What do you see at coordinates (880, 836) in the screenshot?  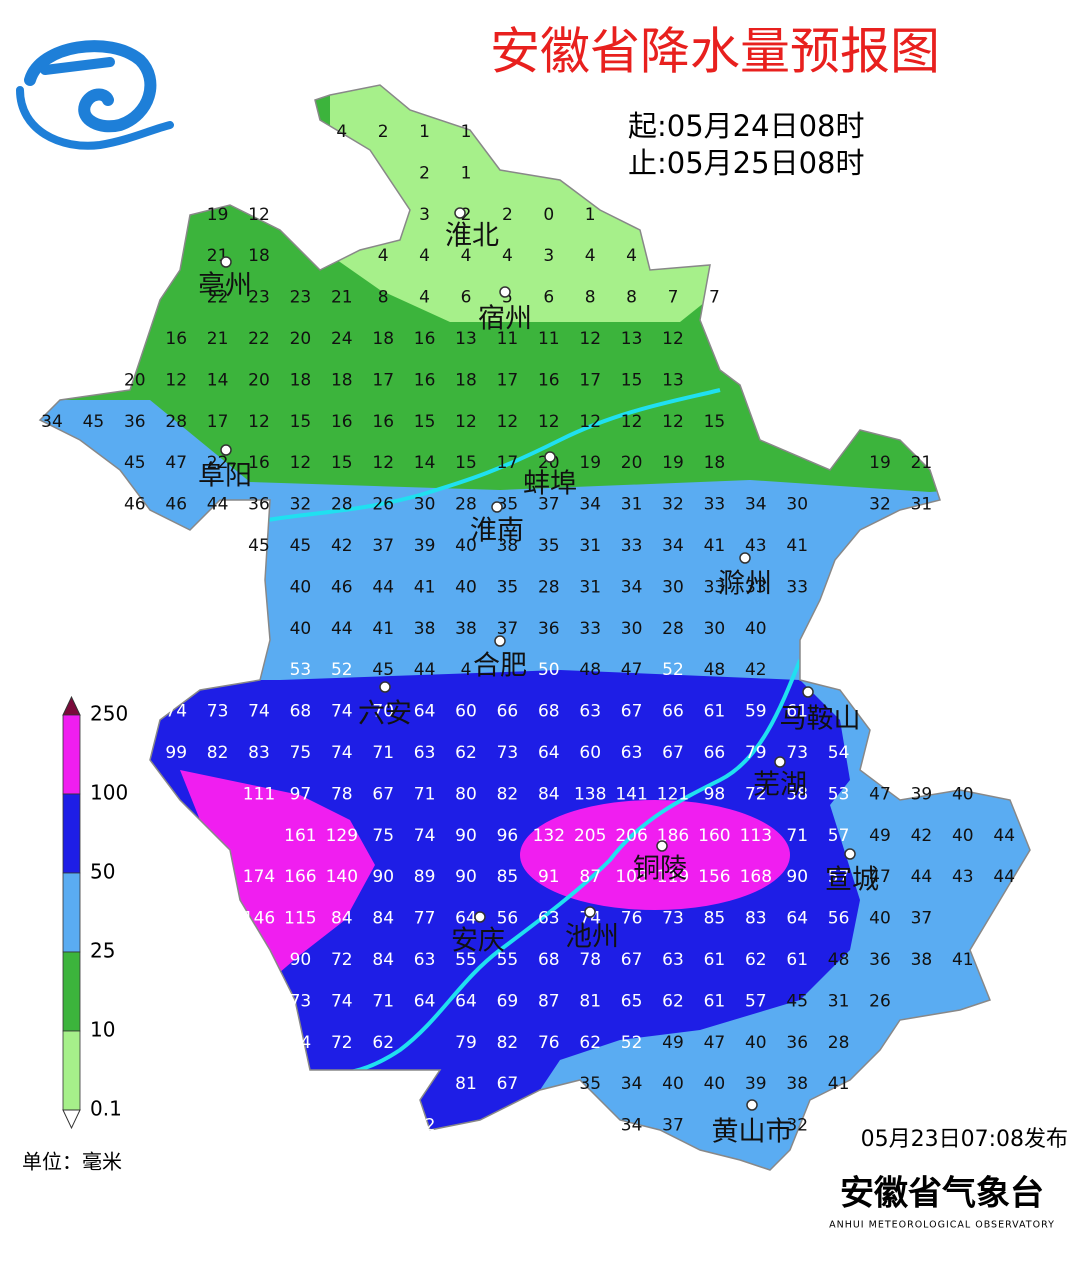 I see `rain-value: 49` at bounding box center [880, 836].